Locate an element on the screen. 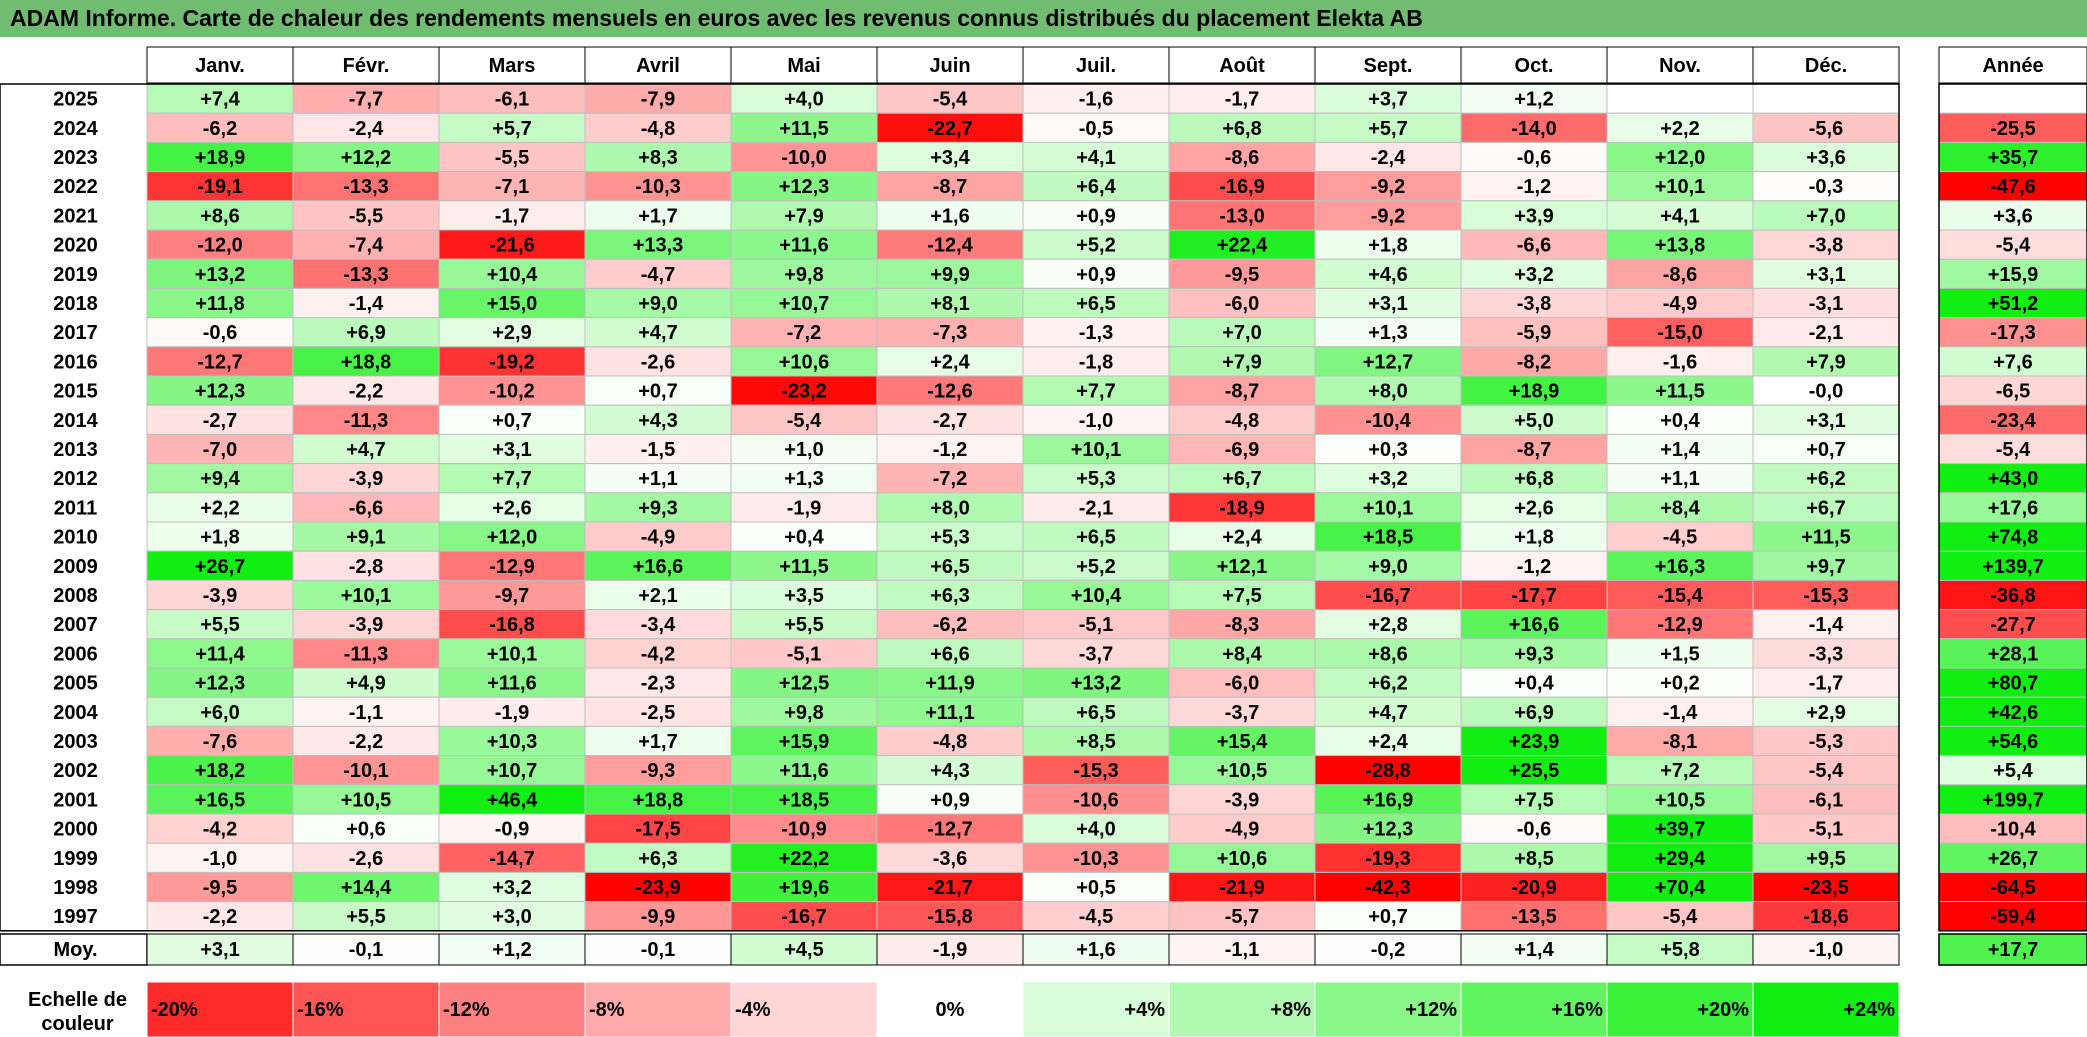 This screenshot has height=1037, width=2087. heatmap-cell-value: -6,1 is located at coordinates (1826, 800).